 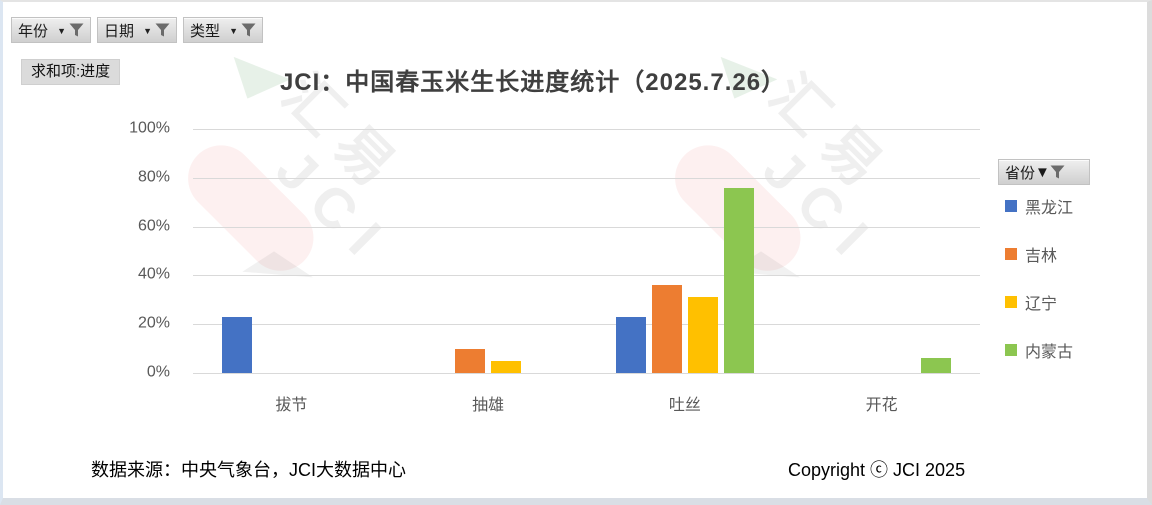 I want to click on filter-label: 类型, so click(x=205, y=31).